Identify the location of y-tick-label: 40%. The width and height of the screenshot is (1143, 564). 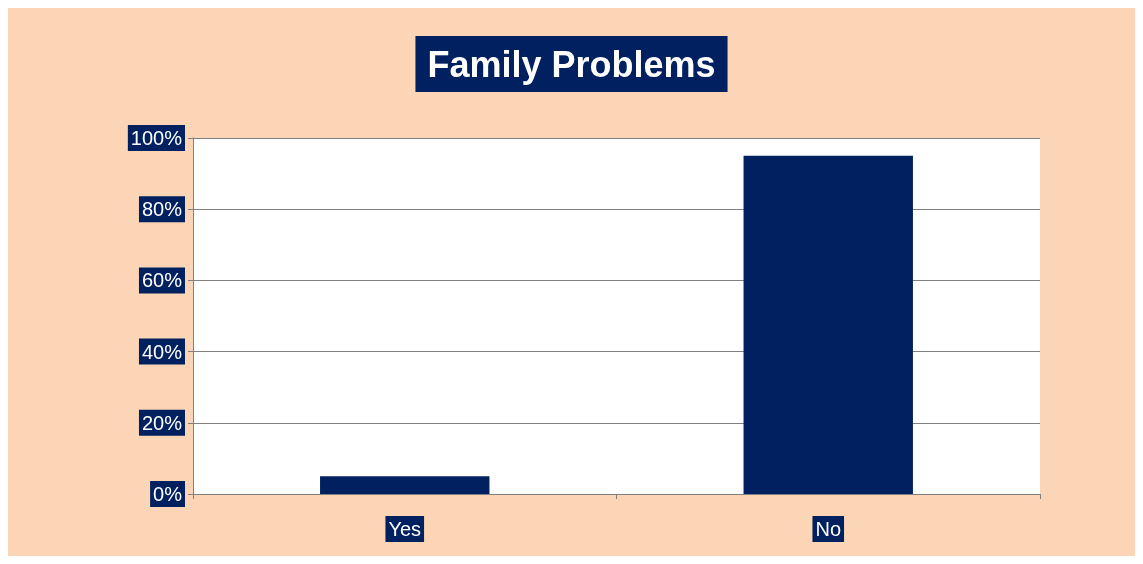
(162, 351).